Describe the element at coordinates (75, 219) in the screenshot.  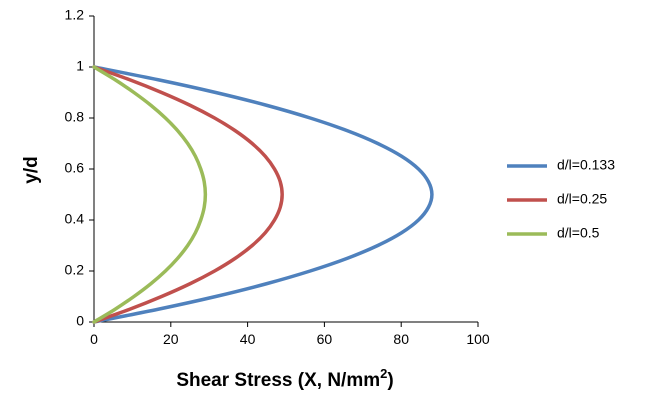
I see `y-tick-label: 0.4` at that location.